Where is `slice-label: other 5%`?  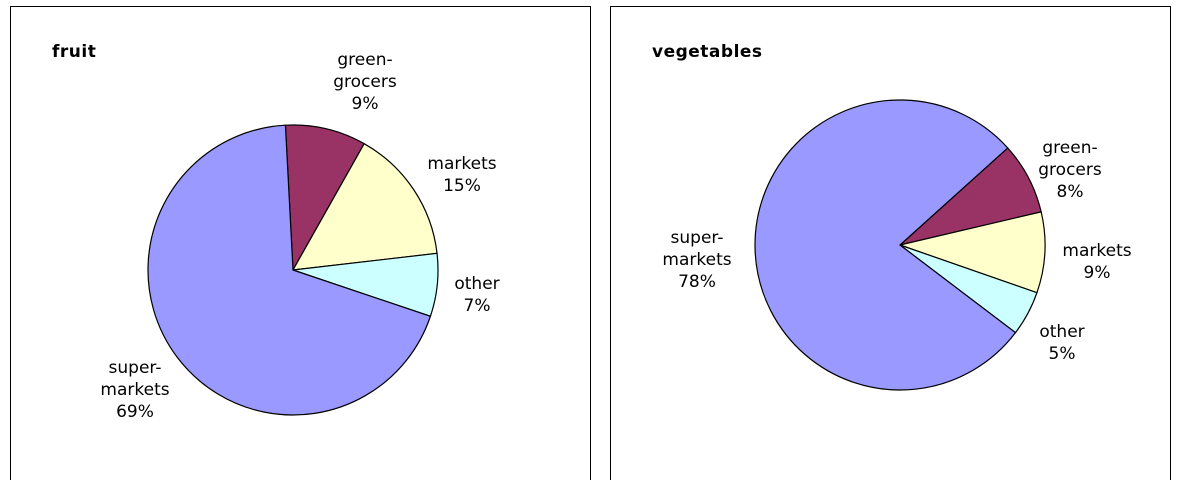
slice-label: other 5% is located at coordinates (1061, 343).